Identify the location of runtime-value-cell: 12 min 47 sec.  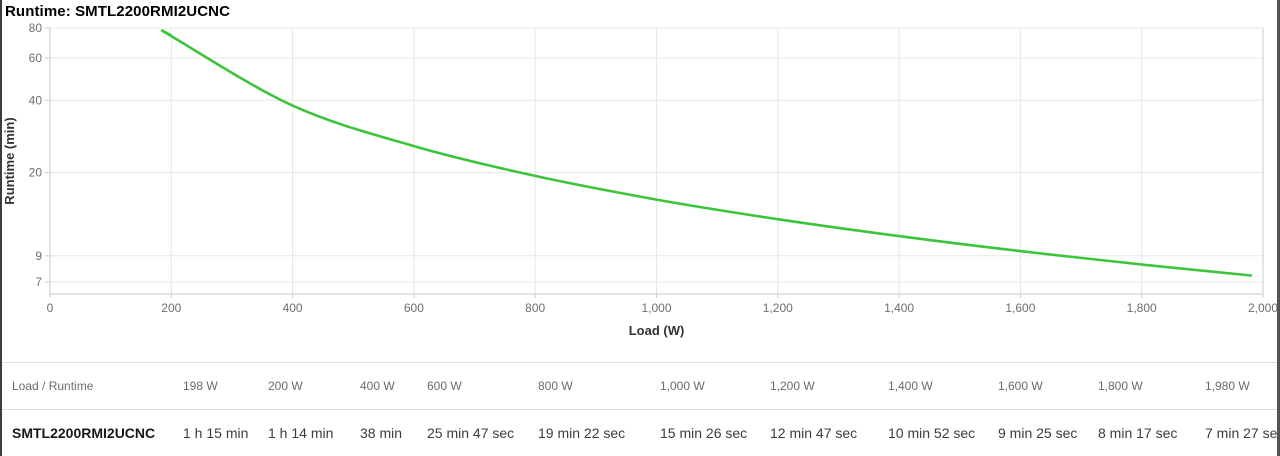
(814, 433).